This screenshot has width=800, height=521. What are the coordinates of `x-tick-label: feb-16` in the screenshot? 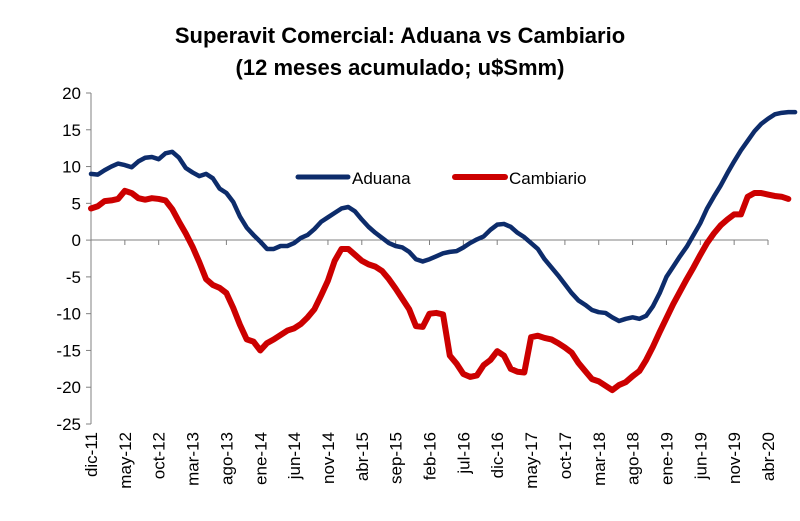 It's located at (430, 456).